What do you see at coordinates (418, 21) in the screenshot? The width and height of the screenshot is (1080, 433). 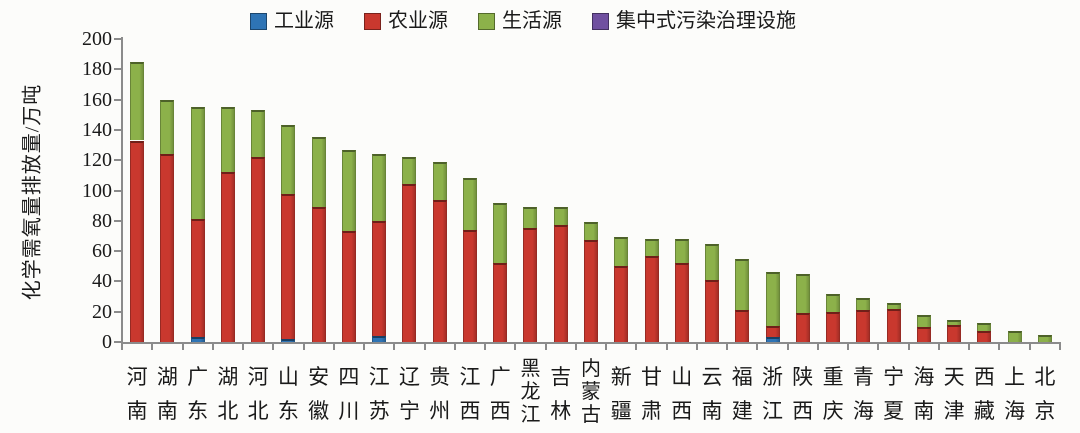 I see `legend-label-agricultural: 农业源` at bounding box center [418, 21].